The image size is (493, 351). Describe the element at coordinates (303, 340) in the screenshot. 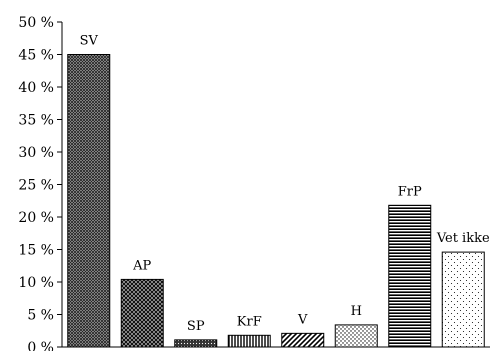

I see `bar-v` at that location.